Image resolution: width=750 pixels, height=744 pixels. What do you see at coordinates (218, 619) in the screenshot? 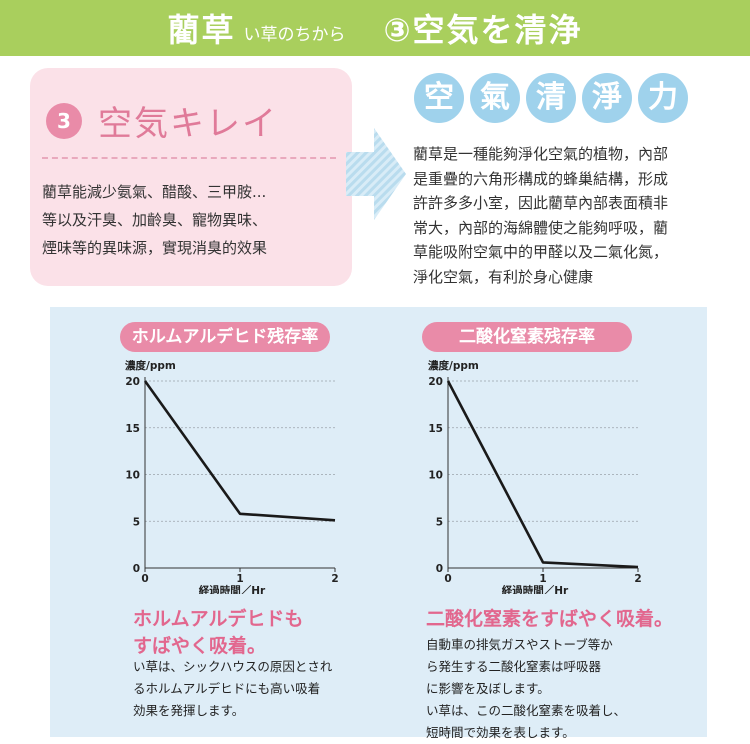
I see `headline-line: ホルムアルデヒドも` at bounding box center [218, 619].